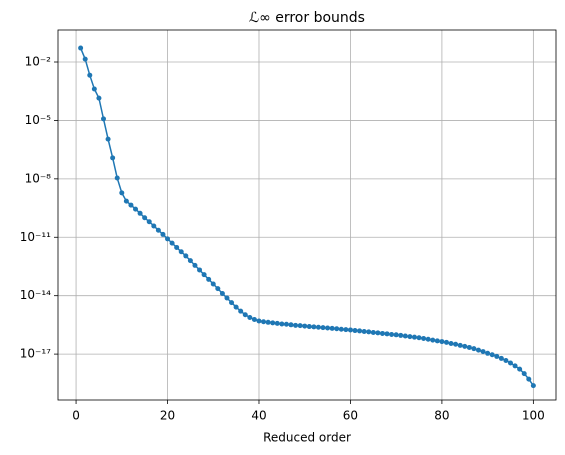  I want to click on chart-title: ℒ∞ error bounds, so click(307, 18).